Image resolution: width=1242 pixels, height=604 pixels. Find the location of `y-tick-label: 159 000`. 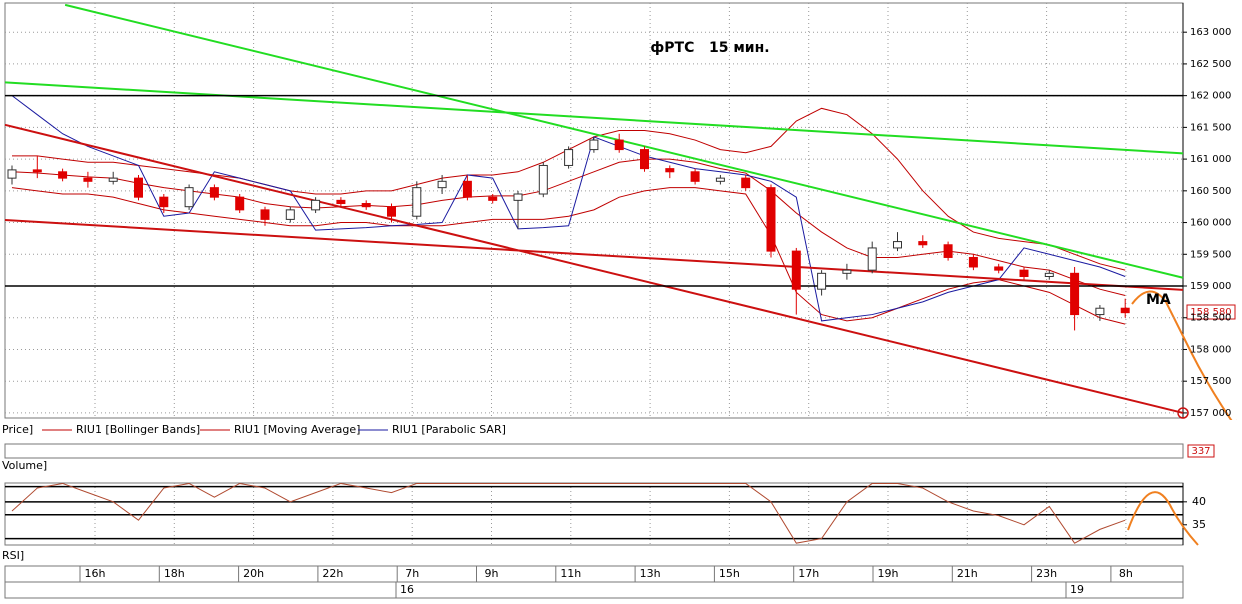

y-tick-label: 159 000 is located at coordinates (1210, 286).